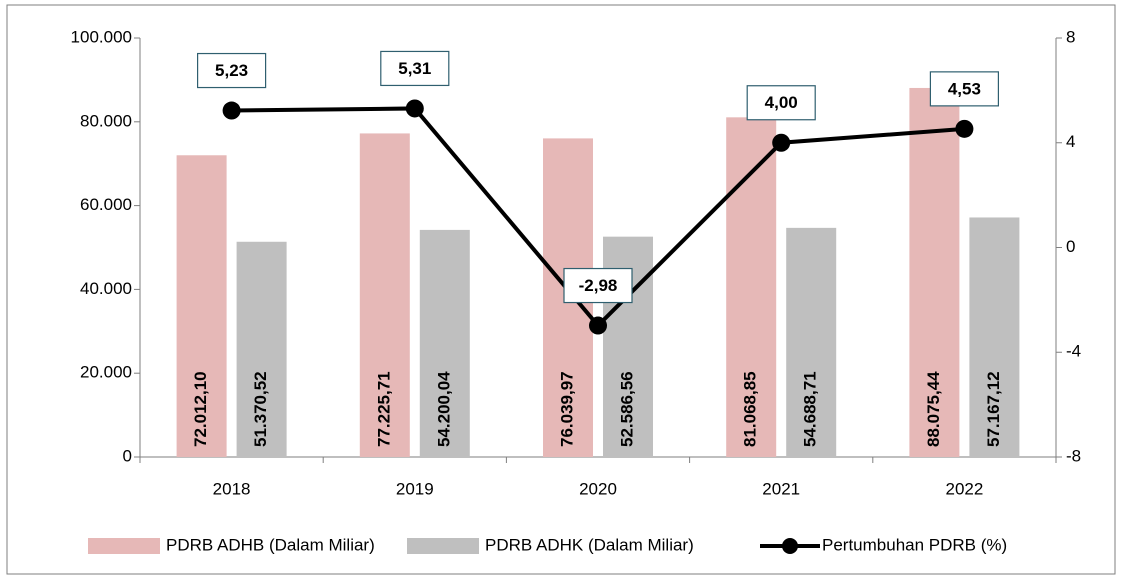 The image size is (1123, 579). I want to click on y2-tick-label: 8, so click(1070, 36).